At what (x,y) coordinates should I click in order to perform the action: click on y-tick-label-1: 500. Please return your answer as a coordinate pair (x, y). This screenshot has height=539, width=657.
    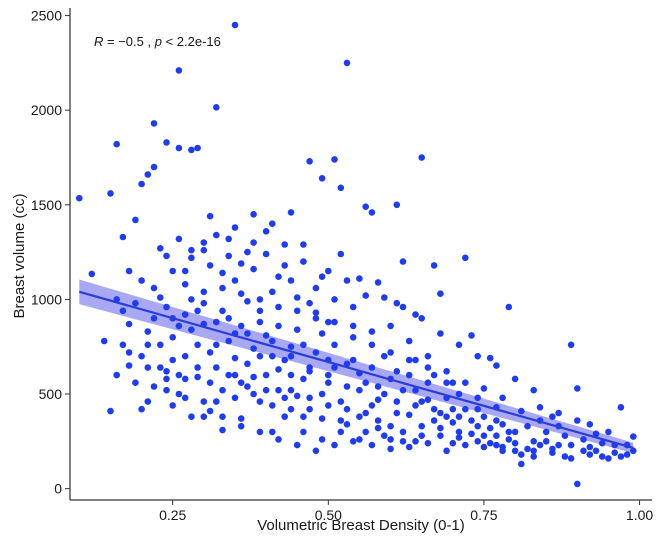
    Looking at the image, I should click on (51, 394).